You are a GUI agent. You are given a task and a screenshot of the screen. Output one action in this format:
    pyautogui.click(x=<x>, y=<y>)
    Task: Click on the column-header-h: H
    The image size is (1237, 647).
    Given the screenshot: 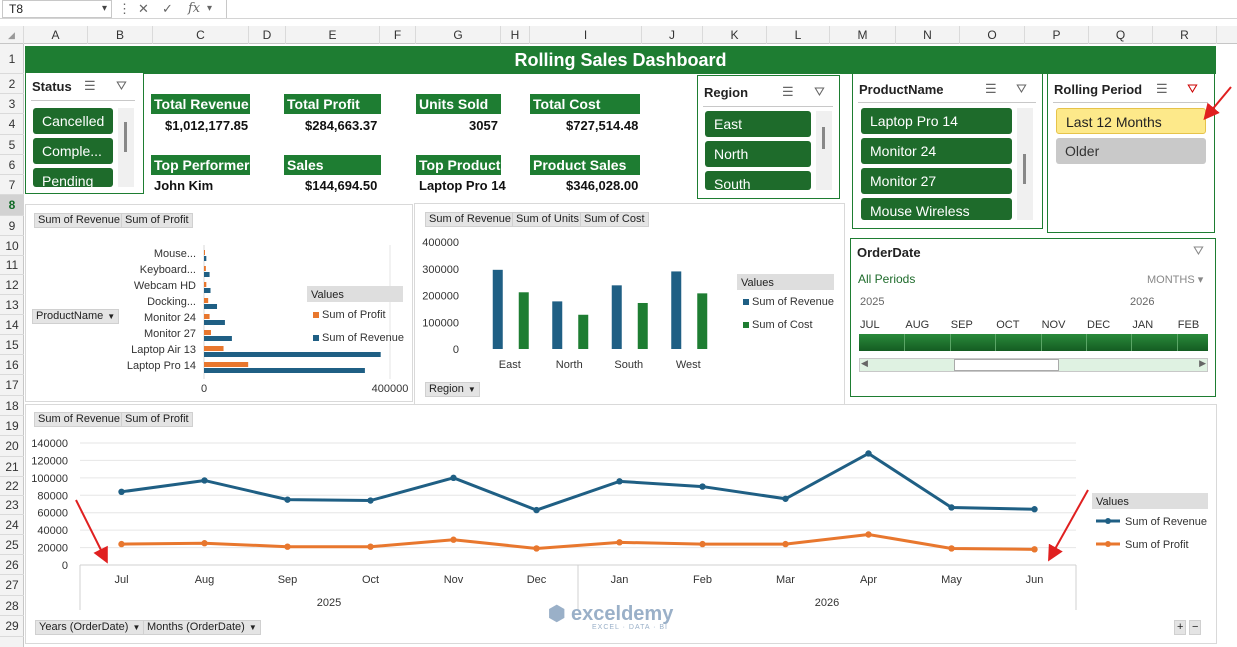 What is the action you would take?
    pyautogui.click(x=515, y=35)
    